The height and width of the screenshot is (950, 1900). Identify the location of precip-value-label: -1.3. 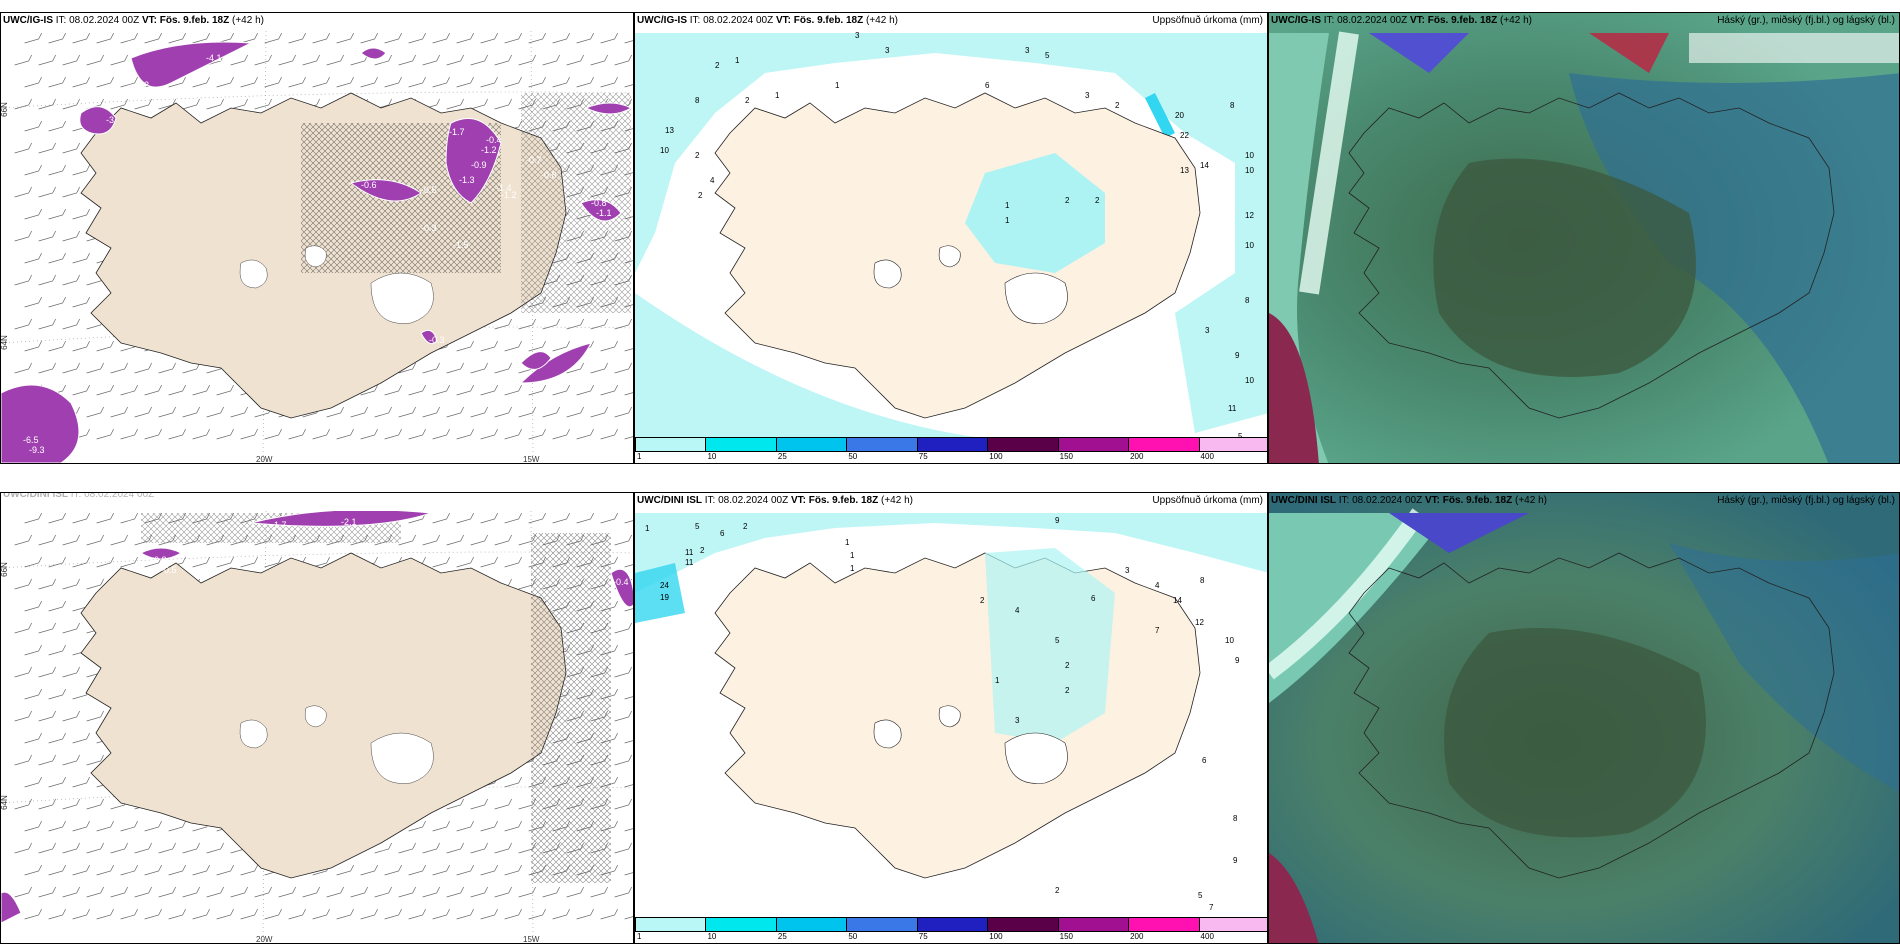
(467, 180).